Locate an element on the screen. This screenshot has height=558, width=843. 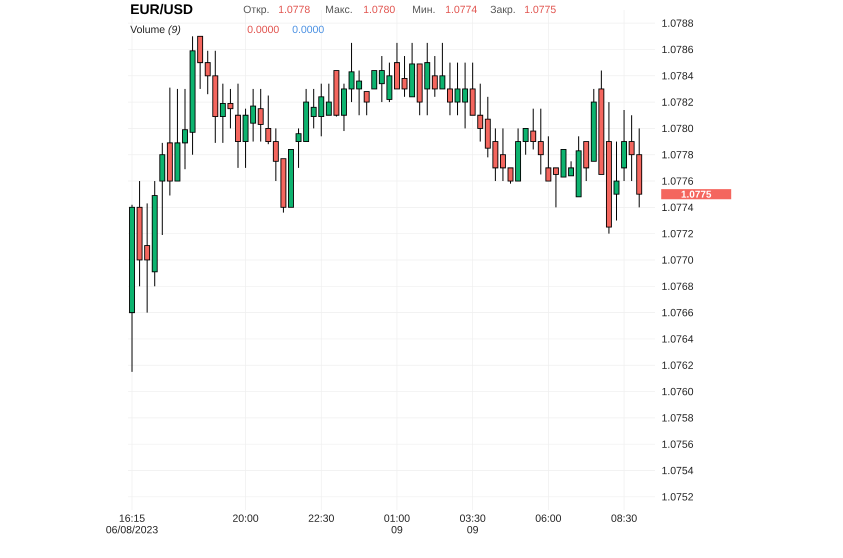
annotation: 1.0780 is located at coordinates (379, 10).